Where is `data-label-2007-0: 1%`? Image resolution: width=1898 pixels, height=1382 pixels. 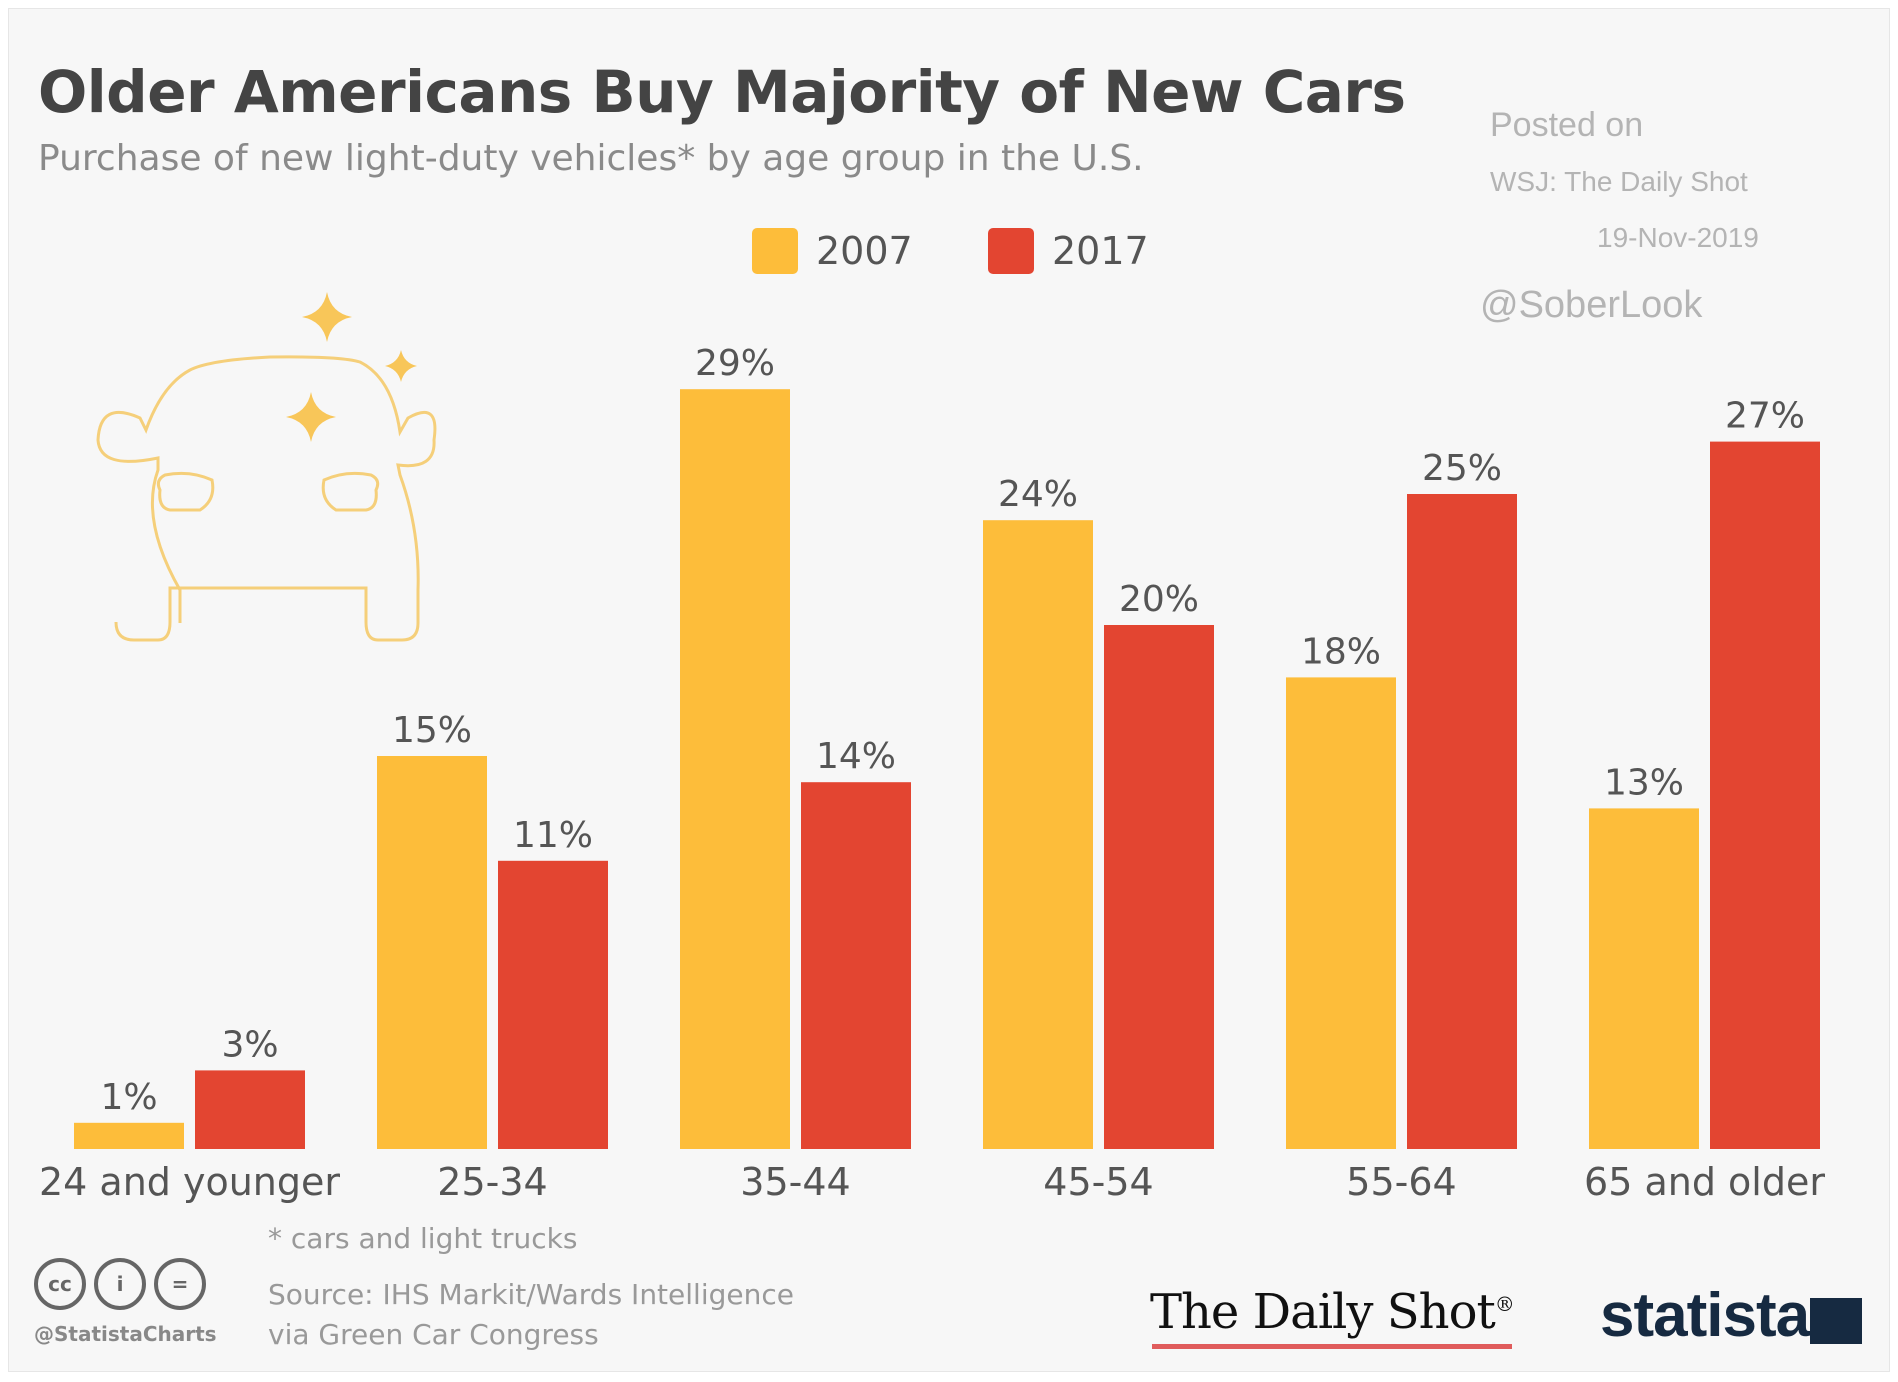 data-label-2007-0: 1% is located at coordinates (128, 1097).